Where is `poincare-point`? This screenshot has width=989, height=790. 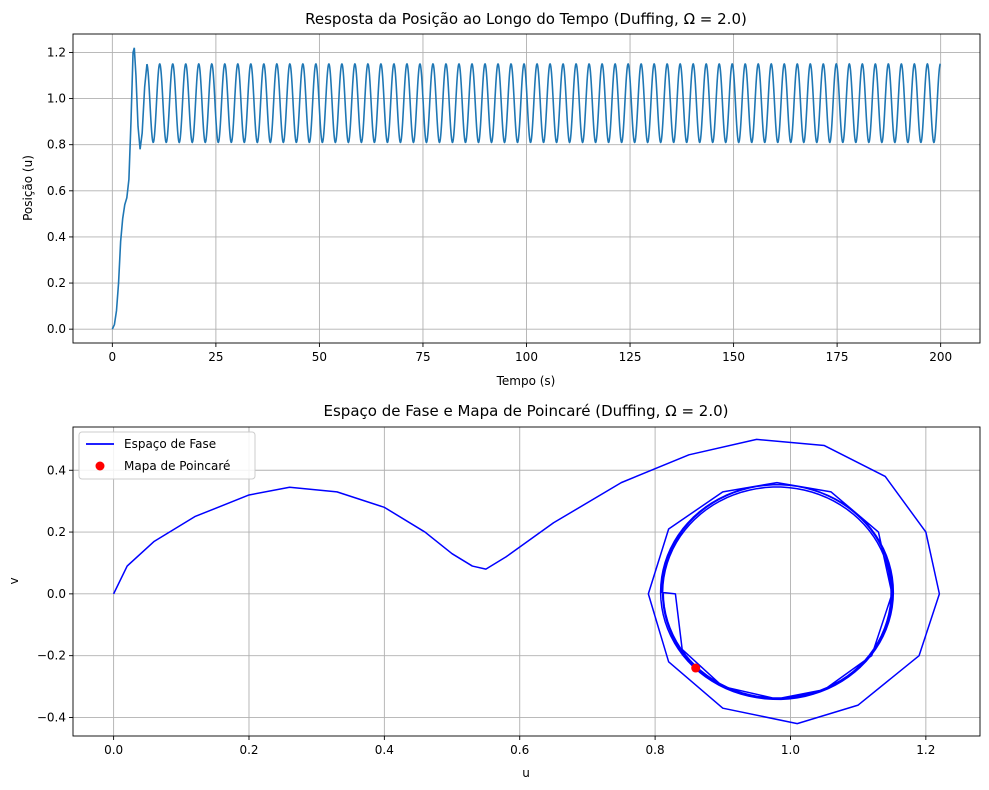
poincare-point is located at coordinates (696, 668).